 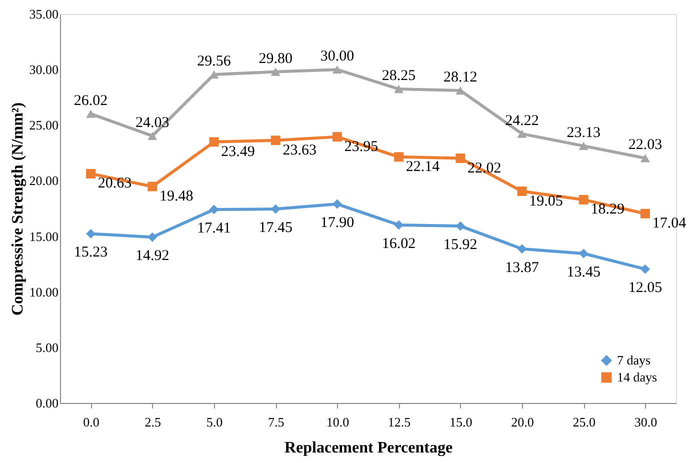 What do you see at coordinates (368, 448) in the screenshot?
I see `x-axis-title: Replacement Percentage` at bounding box center [368, 448].